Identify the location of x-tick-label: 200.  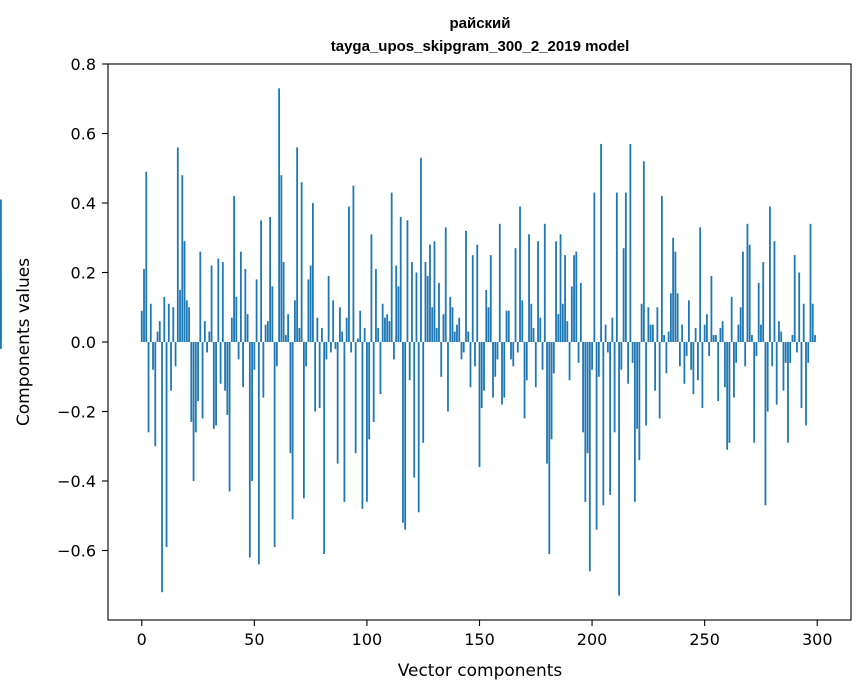
(592, 639).